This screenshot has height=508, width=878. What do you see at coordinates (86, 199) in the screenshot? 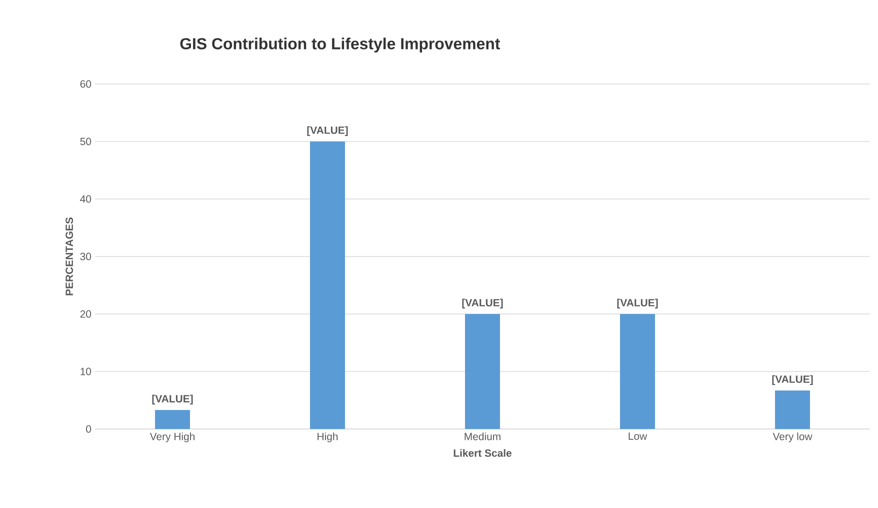
I see `y-tick-label: 40` at bounding box center [86, 199].